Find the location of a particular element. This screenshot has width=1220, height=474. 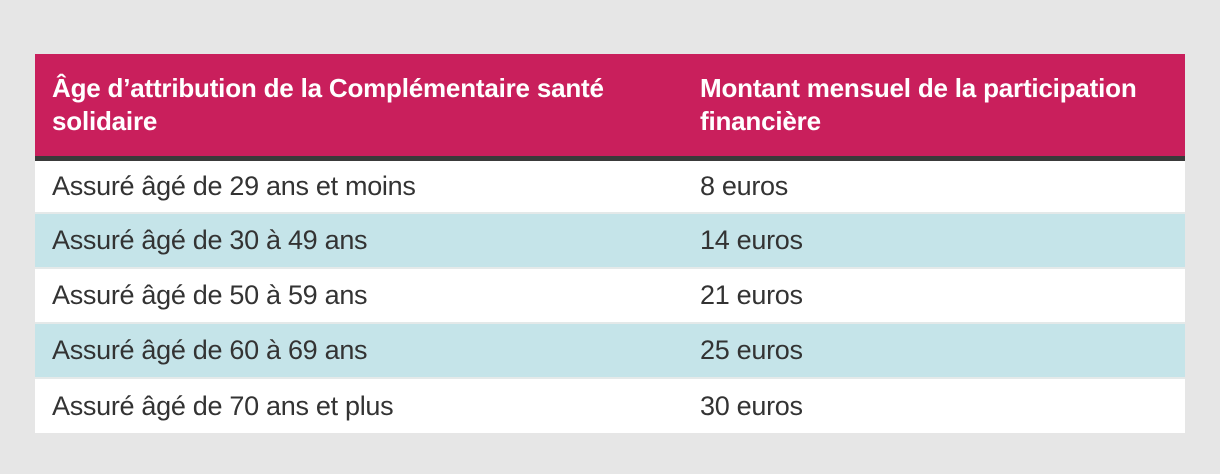

table-row: Assuré âgé de 70 ans et plus 30 euros is located at coordinates (610, 405).